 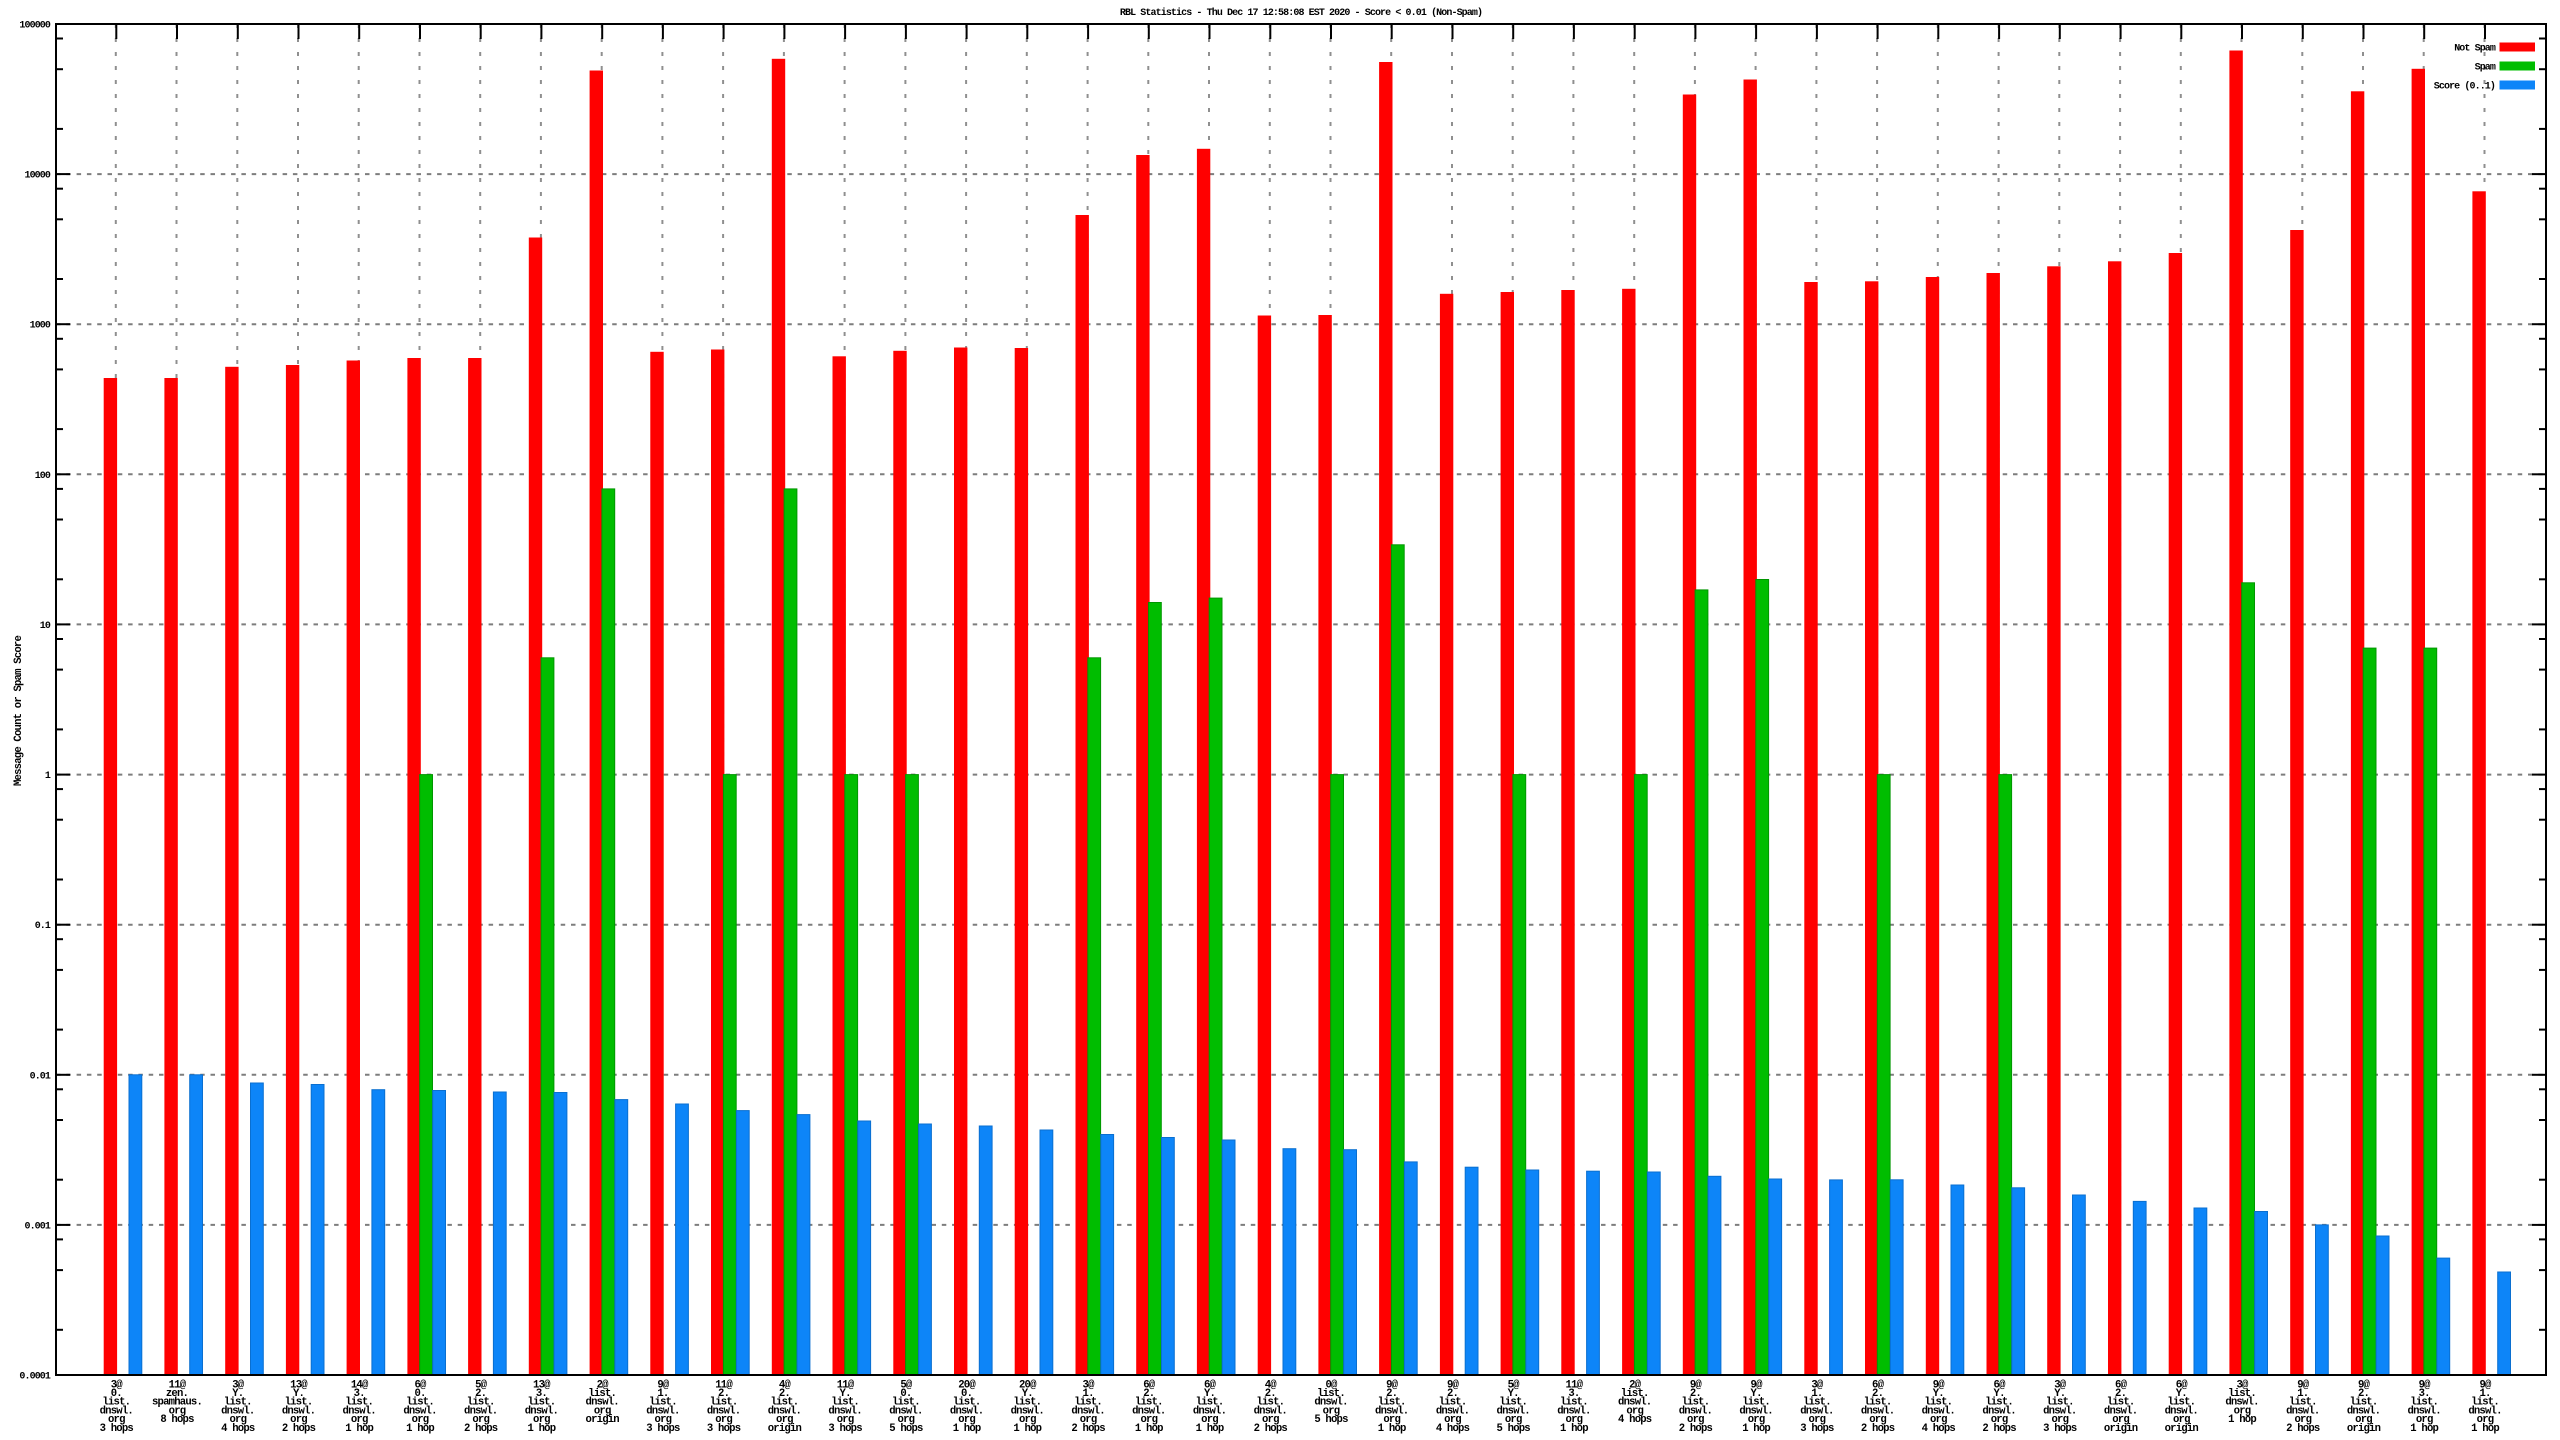 What do you see at coordinates (40, 1076) in the screenshot?
I see `svg-text: 0.01` at bounding box center [40, 1076].